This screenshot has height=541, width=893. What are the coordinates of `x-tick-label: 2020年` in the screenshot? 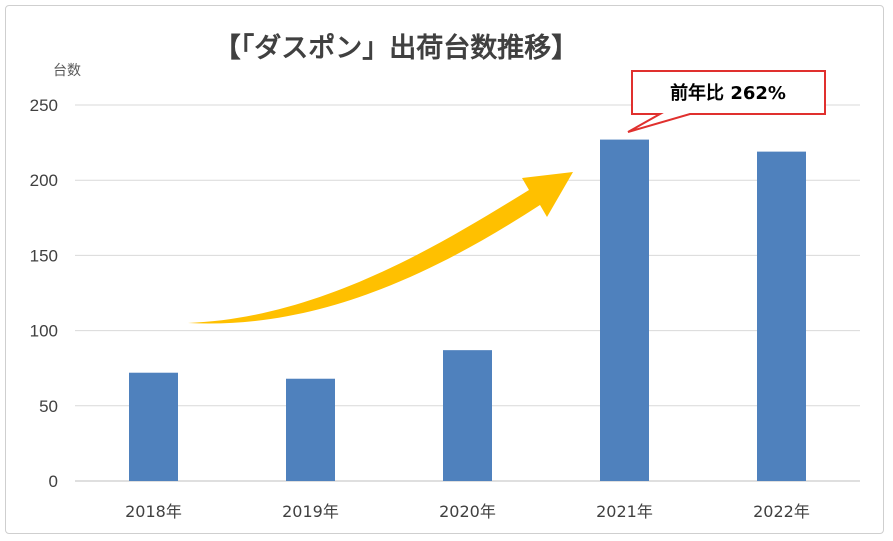 It's located at (467, 511).